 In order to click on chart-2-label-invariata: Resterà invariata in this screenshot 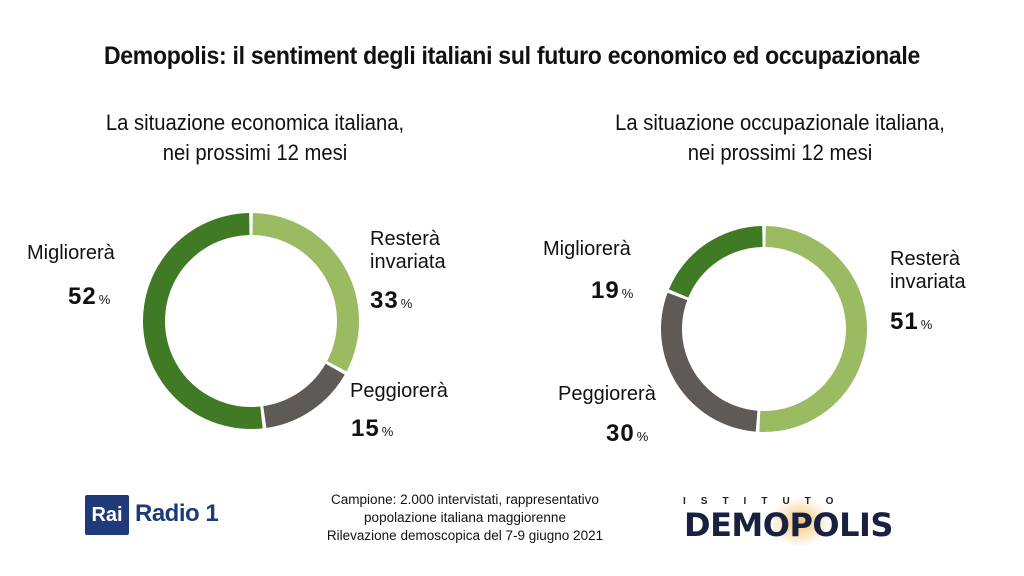, I will do `click(928, 271)`.